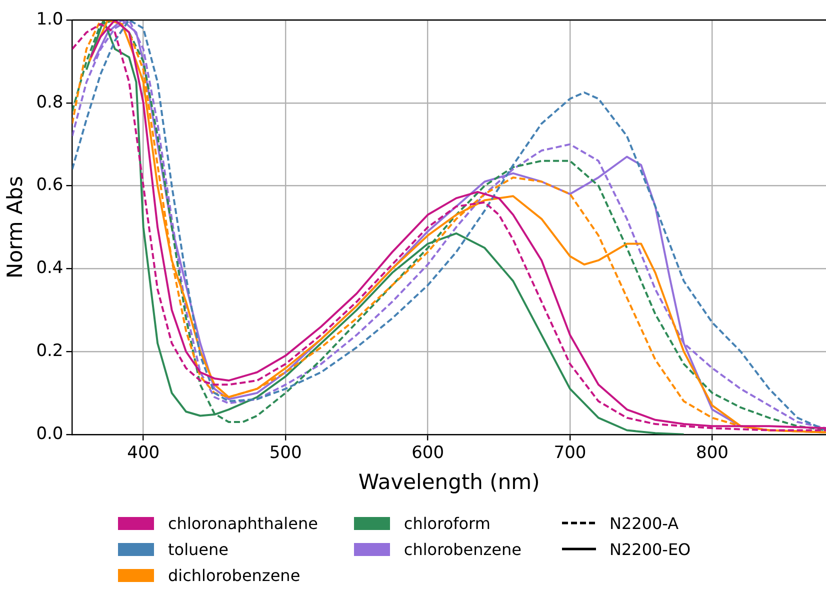 This screenshot has width=826, height=589. Describe the element at coordinates (50, 102) in the screenshot. I see `y-tick-label: 0.8` at that location.